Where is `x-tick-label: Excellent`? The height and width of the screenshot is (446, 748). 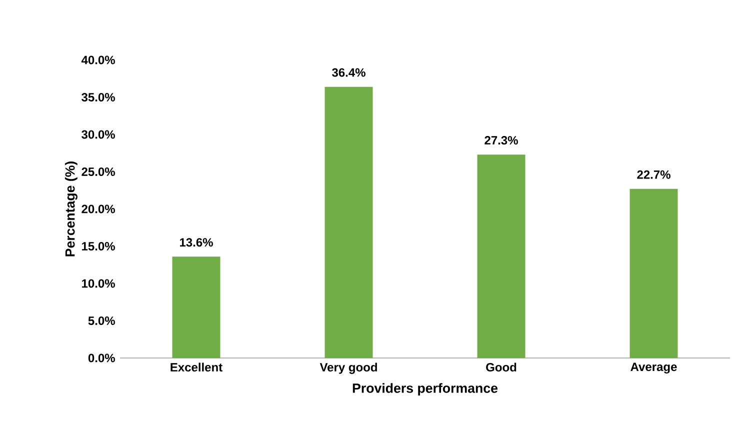 x-tick-label: Excellent is located at coordinates (196, 367).